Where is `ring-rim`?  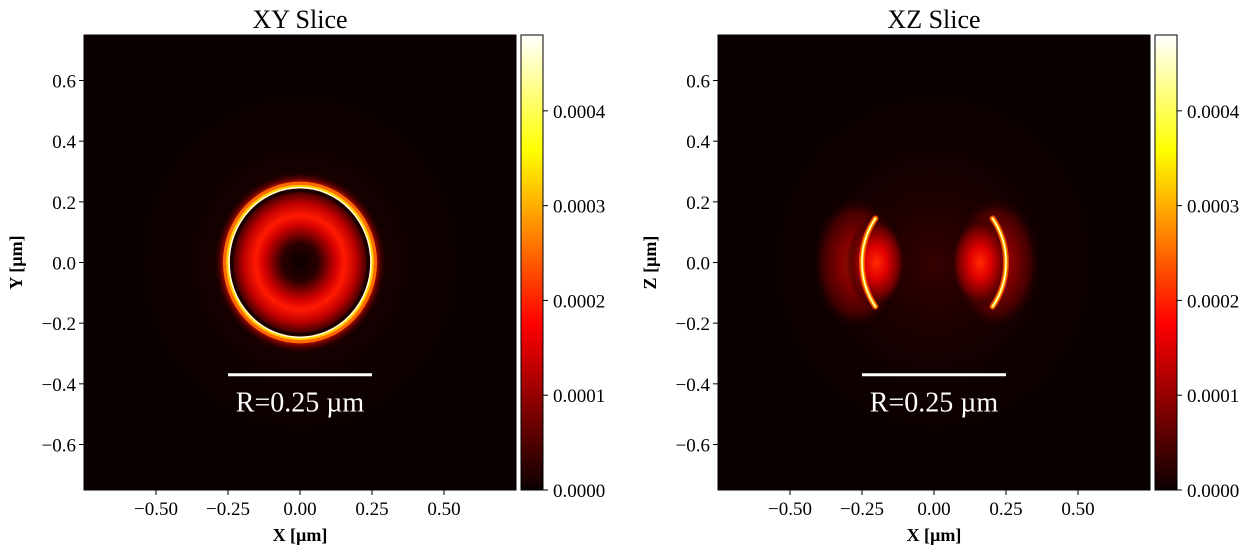
ring-rim is located at coordinates (300, 262).